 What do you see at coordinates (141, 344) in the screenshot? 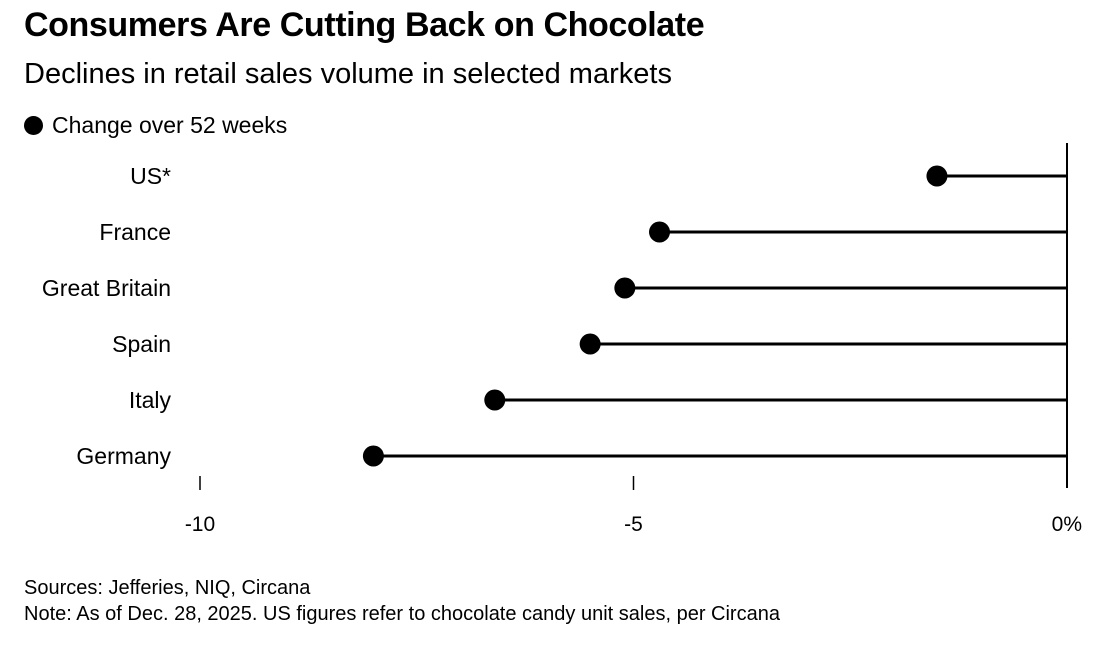
I see `category-label-spain: Spain` at bounding box center [141, 344].